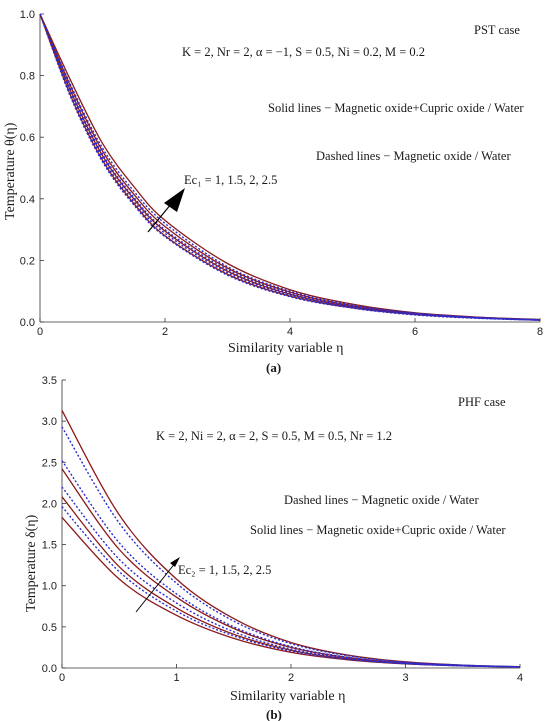  What do you see at coordinates (10, 171) in the screenshot?
I see `chart-a-ylabel: Temperature θ(η)` at bounding box center [10, 171].